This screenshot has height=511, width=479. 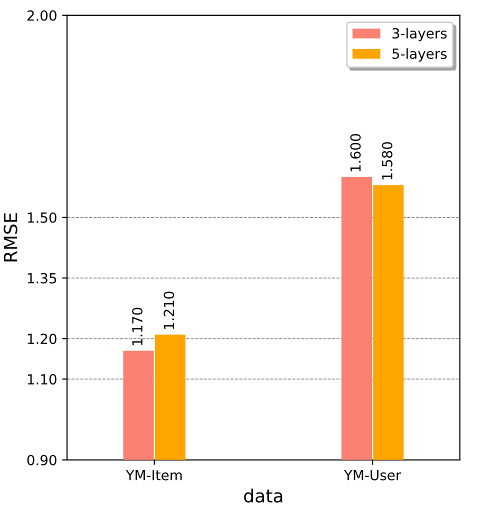 I want to click on y-tick-label: 1.10, so click(x=42, y=379).